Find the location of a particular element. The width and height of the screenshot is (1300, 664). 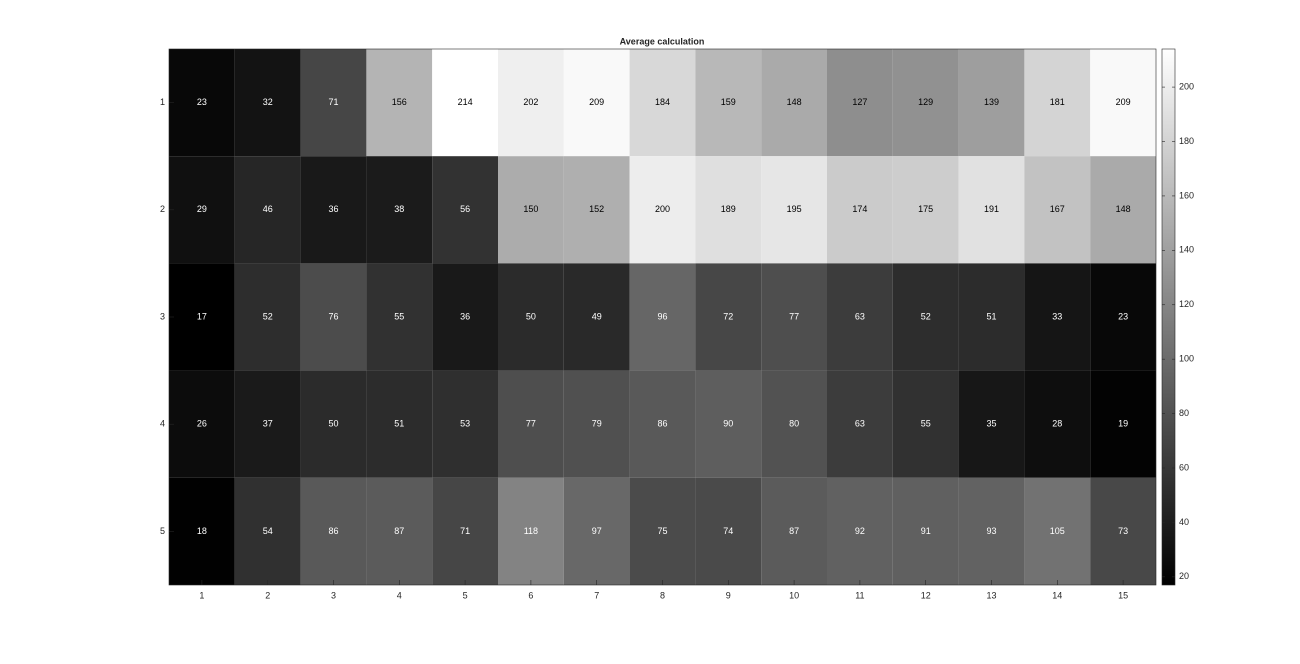

cell-label: 35 is located at coordinates (991, 424).